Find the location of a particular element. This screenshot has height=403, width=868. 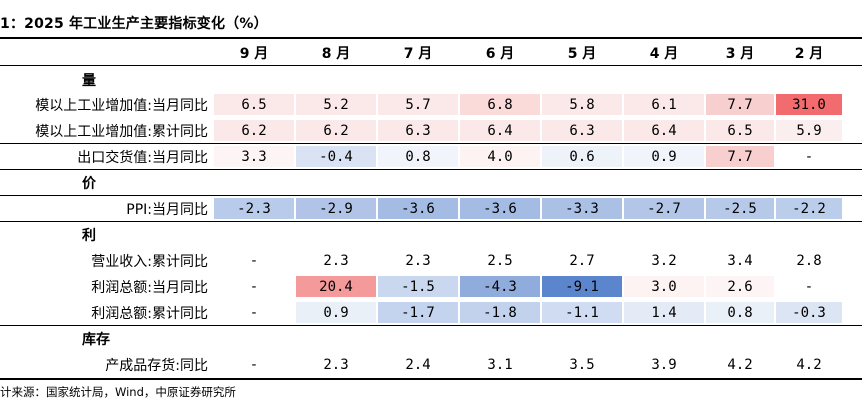

cell-value: -0.4 is located at coordinates (336, 156).